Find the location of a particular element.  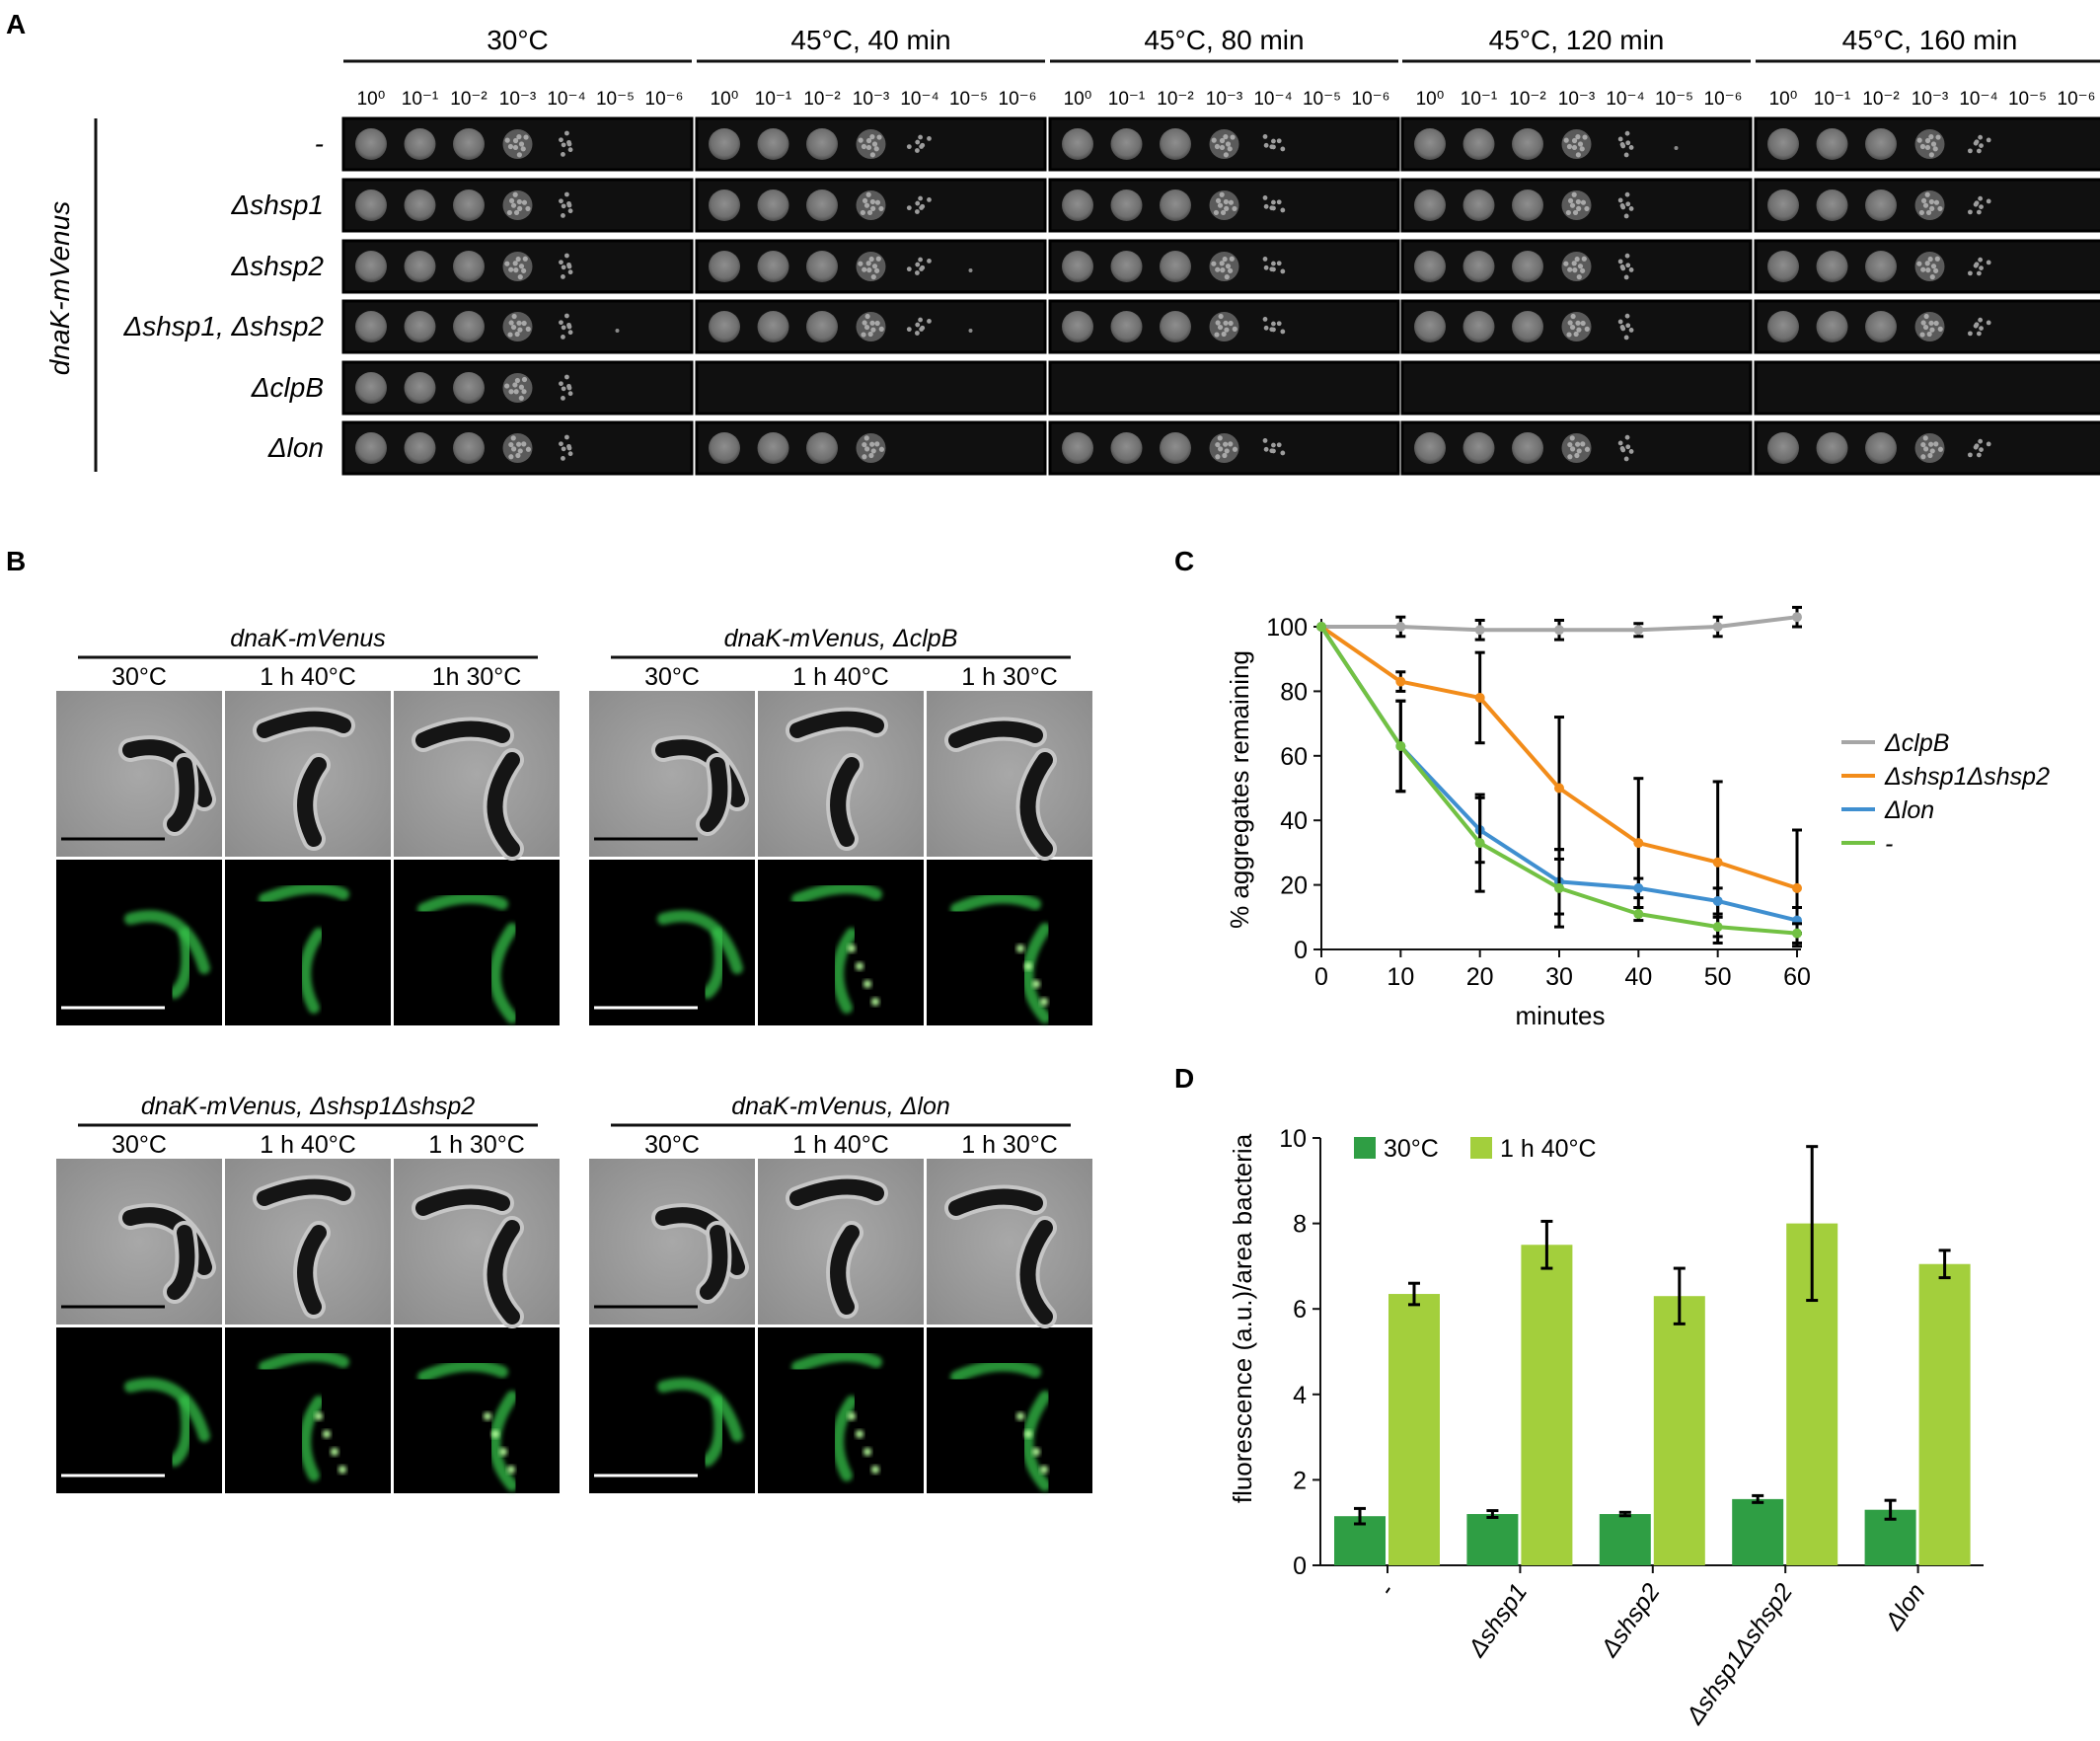

microscopy-group: dnaK-mVenus, ΔclpB 30°C 1 h 40°C 1 h 30°C is located at coordinates (840, 825).